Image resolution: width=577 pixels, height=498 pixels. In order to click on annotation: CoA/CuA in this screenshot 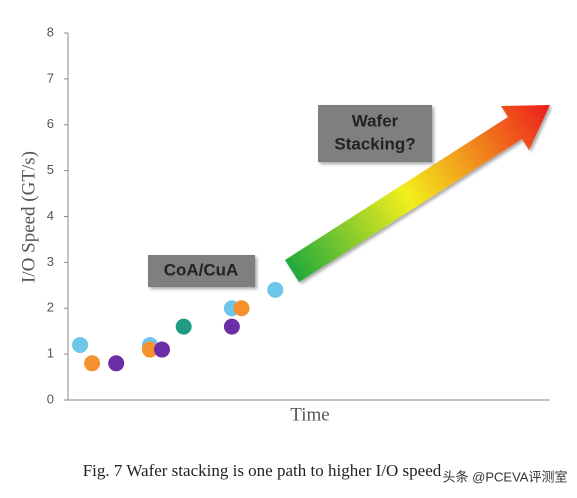, I will do `click(201, 269)`.